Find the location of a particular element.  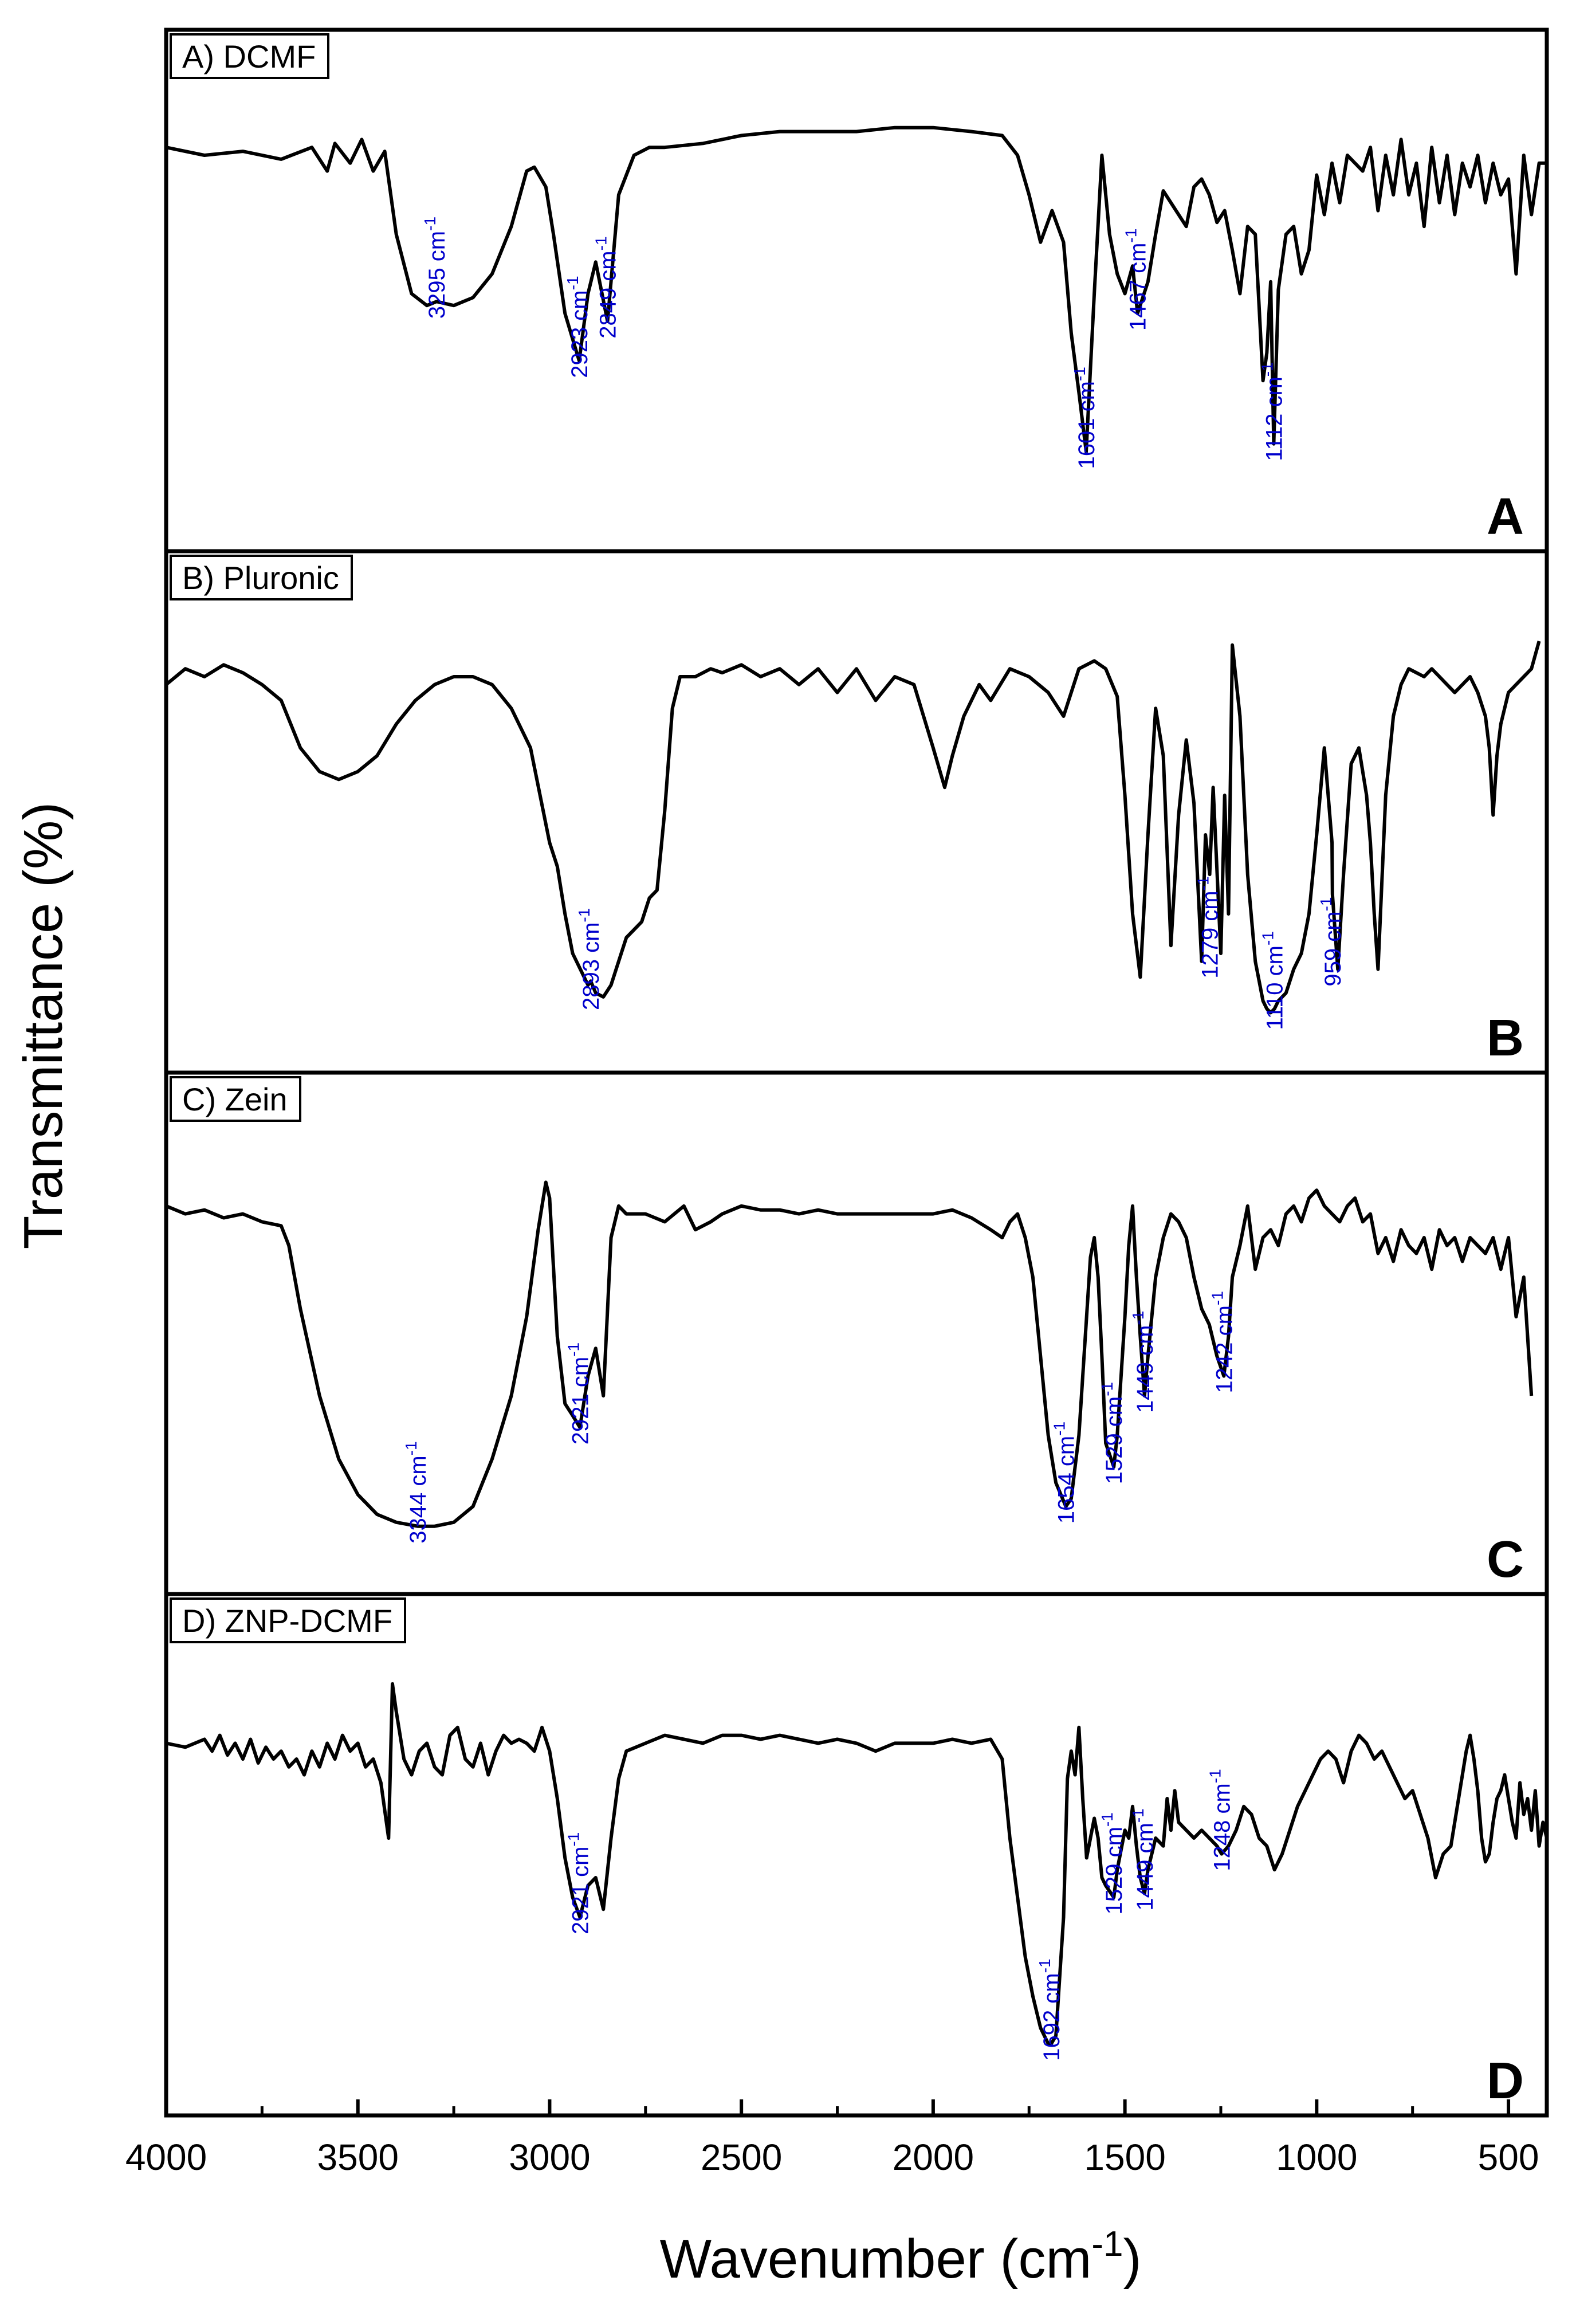

peak-annotation: 2849 cm-1 is located at coordinates (606, 287).